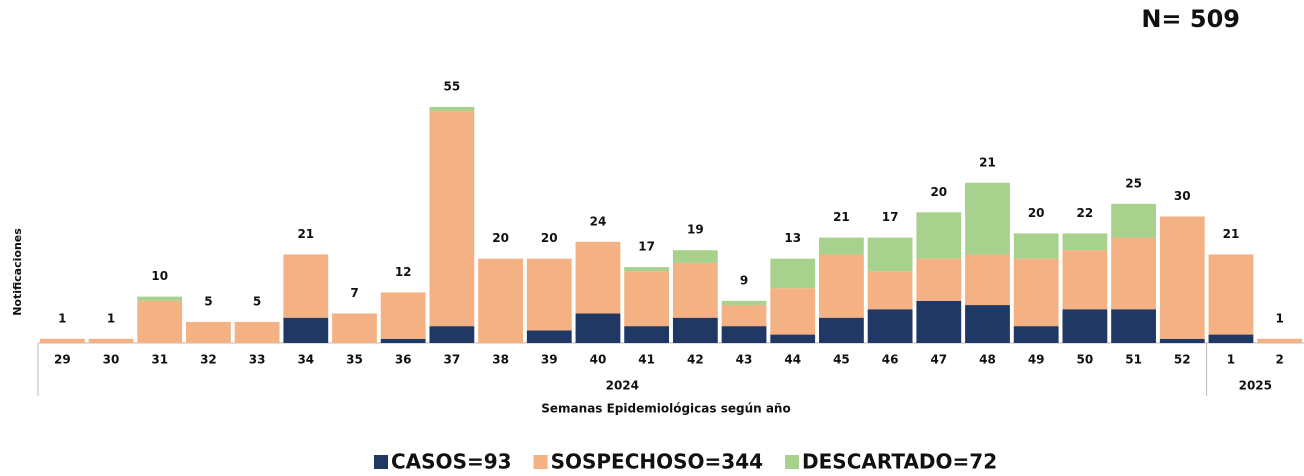 This screenshot has width=1304, height=476. Describe the element at coordinates (1133, 360) in the screenshot. I see `x-tick-label: 51` at that location.